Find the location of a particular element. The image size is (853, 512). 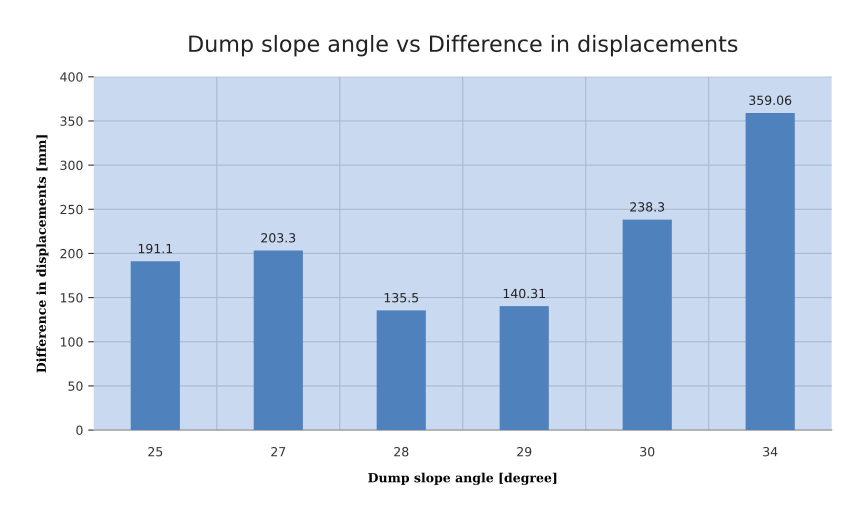

data-label: 135.5 is located at coordinates (401, 297).